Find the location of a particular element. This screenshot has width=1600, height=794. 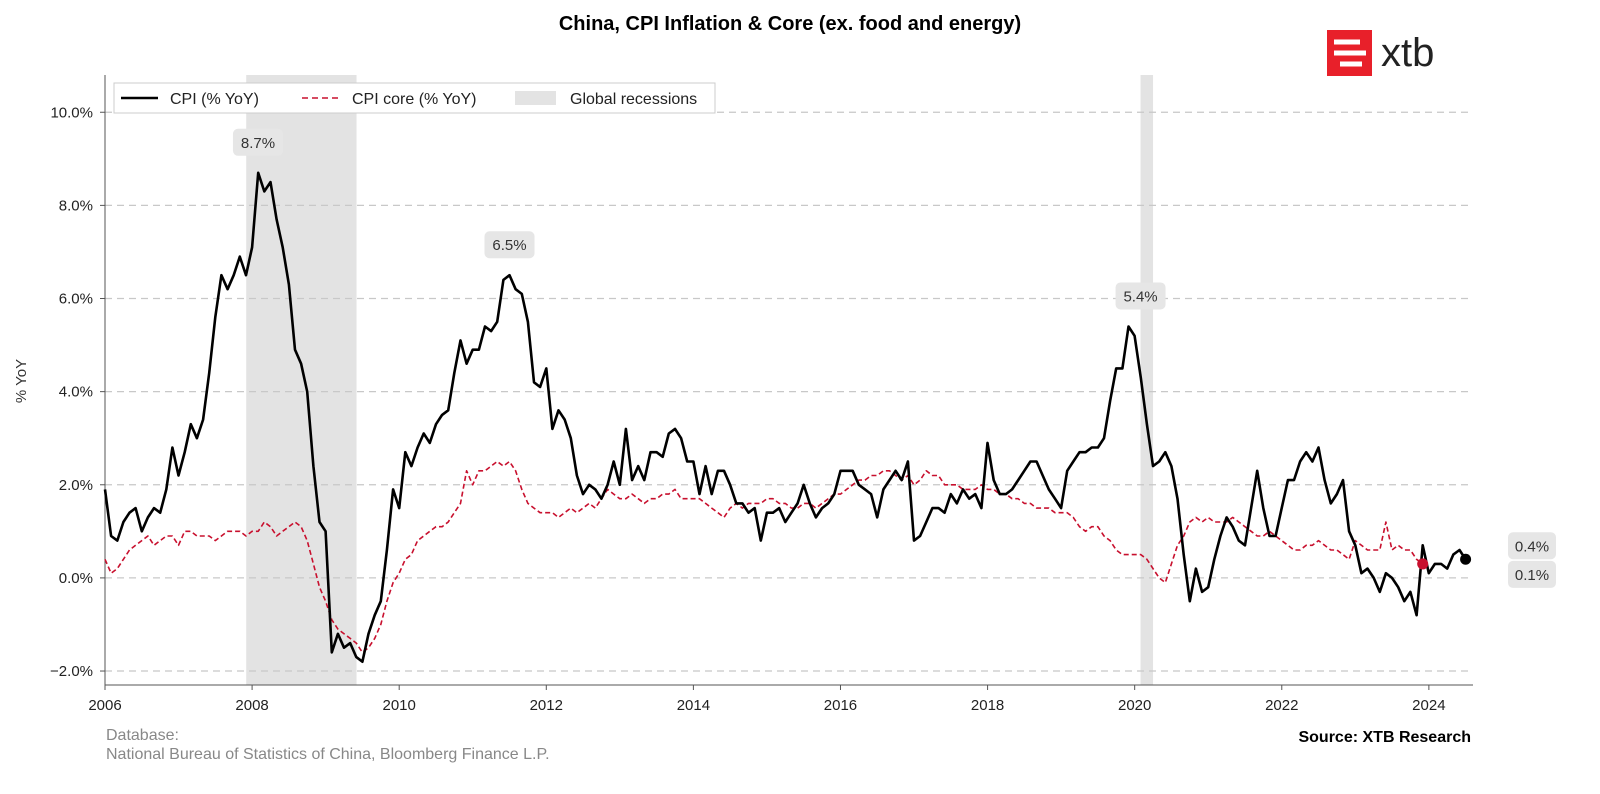

x-ticks: 2006 2008 2010 2012 2014 2016 2018 2020 2022 2024 is located at coordinates (767, 699).